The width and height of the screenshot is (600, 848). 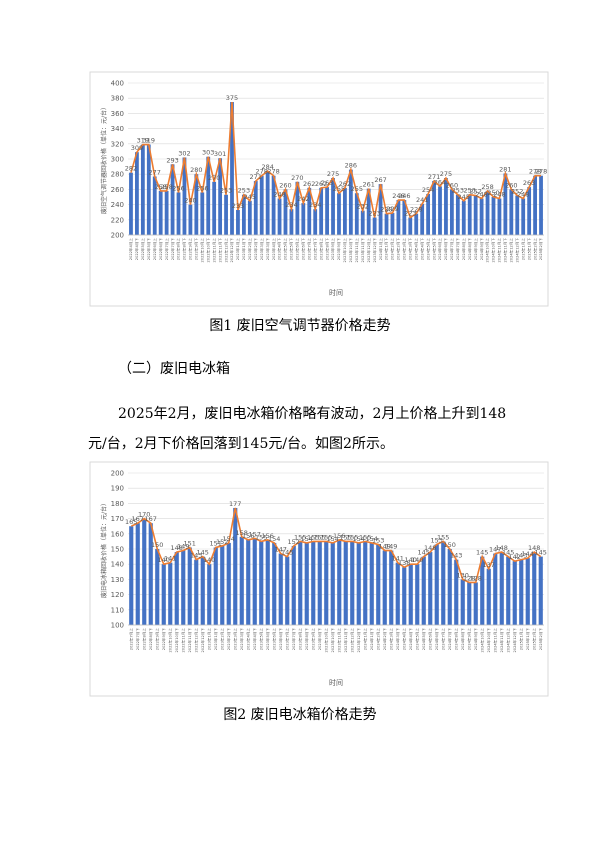 I want to click on data-label: 147, so click(x=281, y=550).